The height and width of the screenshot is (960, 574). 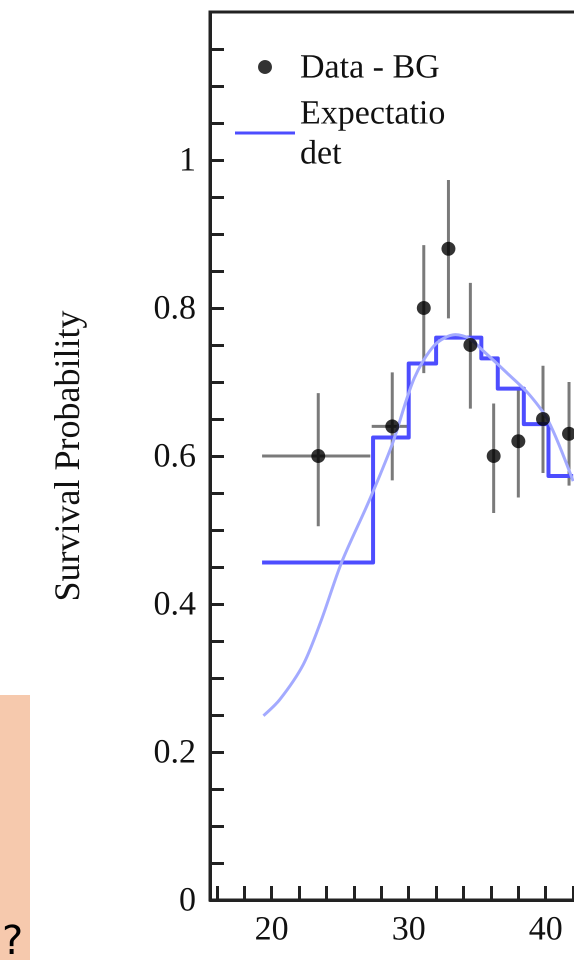 I want to click on y-tick-label: 0.2, so click(x=175, y=752).